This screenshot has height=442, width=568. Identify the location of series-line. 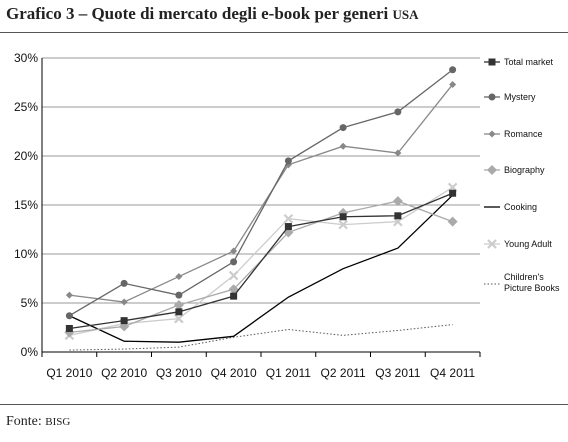
(261, 337).